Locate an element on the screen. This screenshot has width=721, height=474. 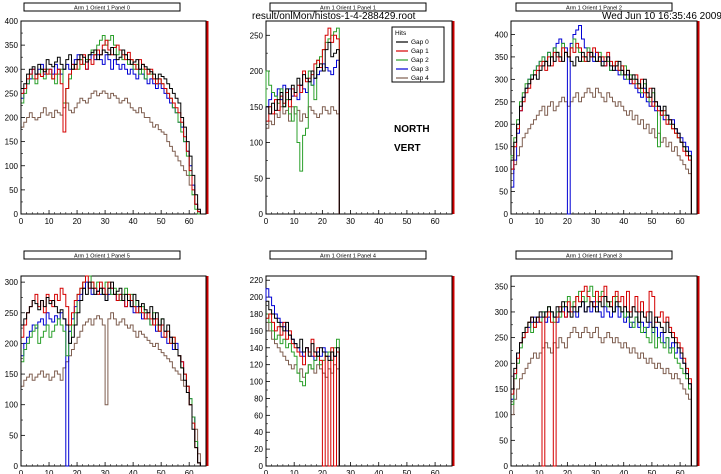
legend-entry: Gap 4 is located at coordinates (420, 78).